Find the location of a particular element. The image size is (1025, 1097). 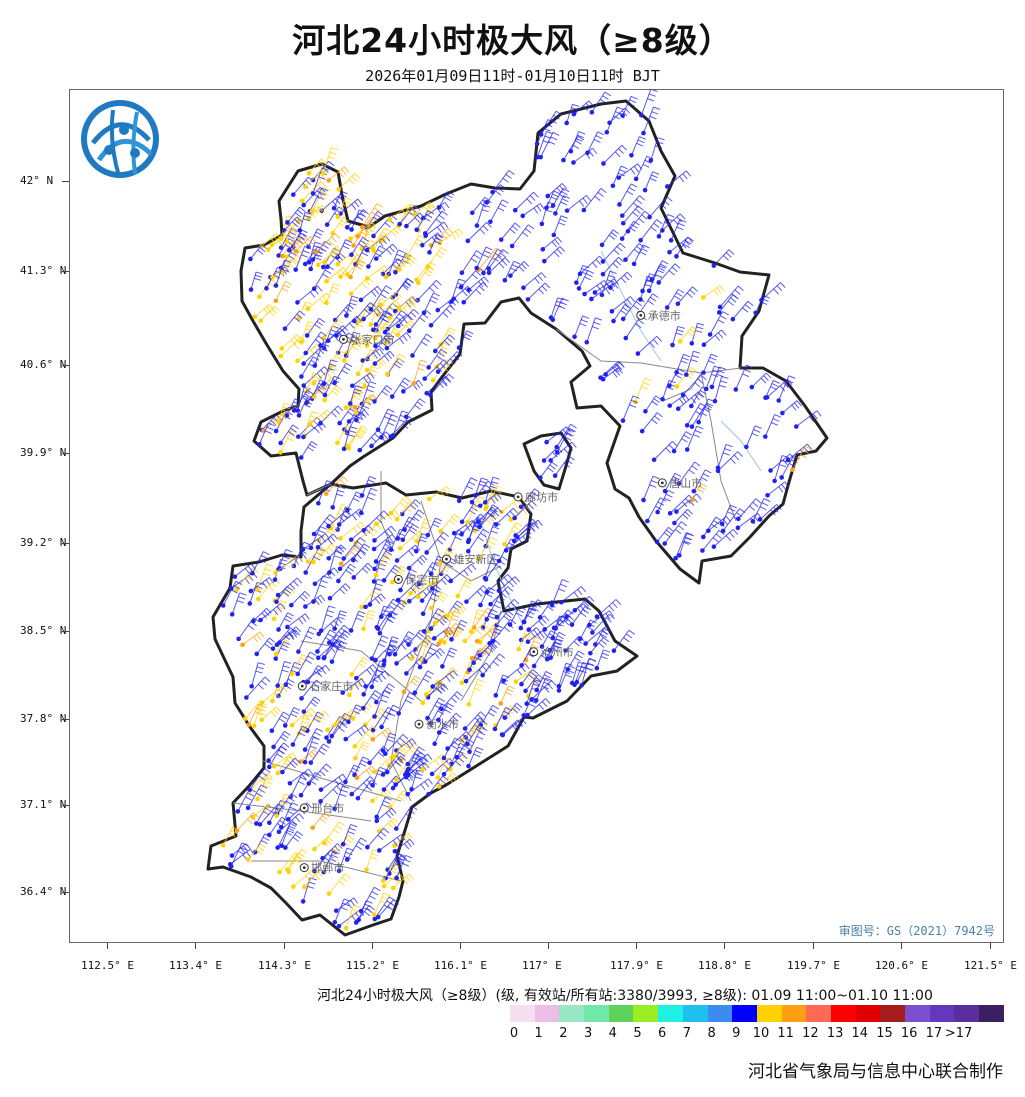

producer-credit: 河北省气象局与信息中心联合制作 is located at coordinates (875, 1072).